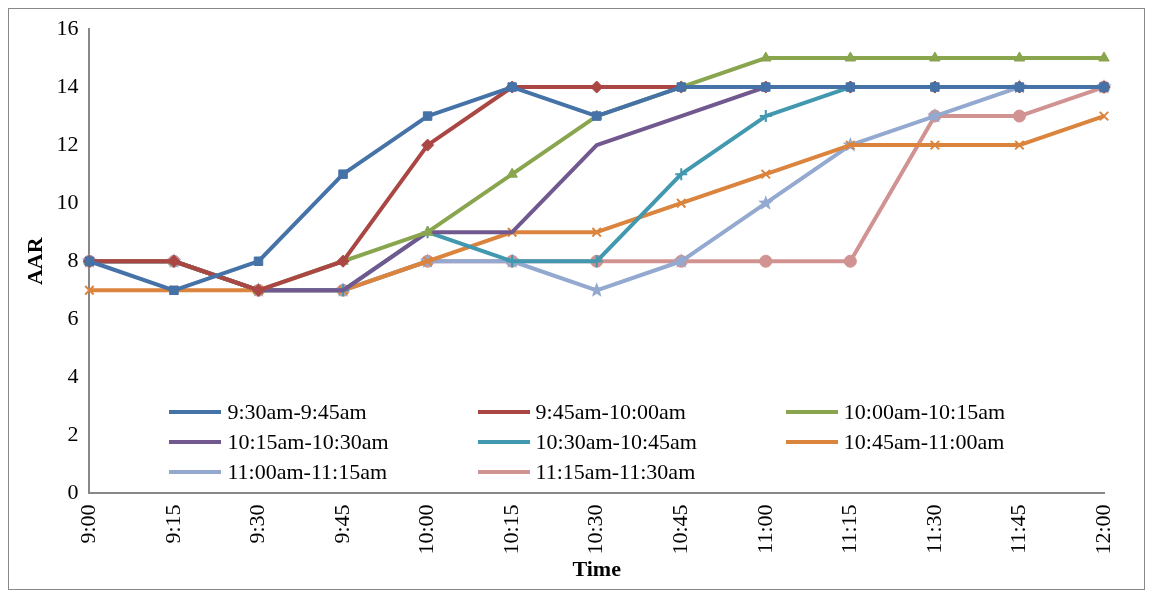 Image resolution: width=1153 pixels, height=598 pixels. I want to click on y-tick-label: 8, so click(73, 260).